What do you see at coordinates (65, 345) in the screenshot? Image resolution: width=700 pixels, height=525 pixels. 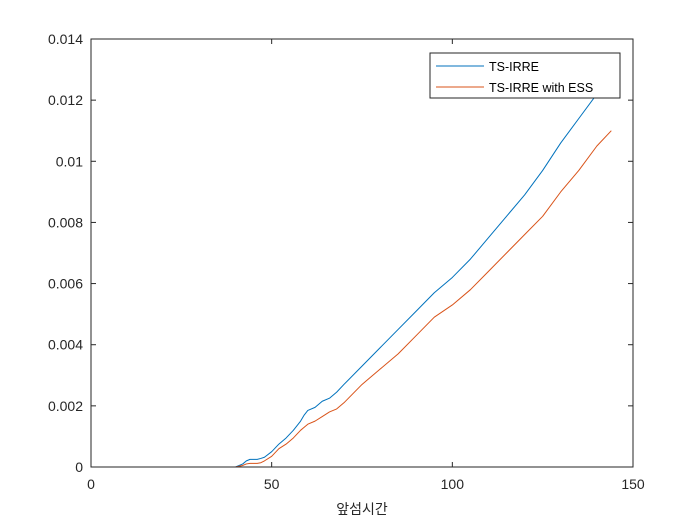 I see `y-tick-label: 0.004` at bounding box center [65, 345].